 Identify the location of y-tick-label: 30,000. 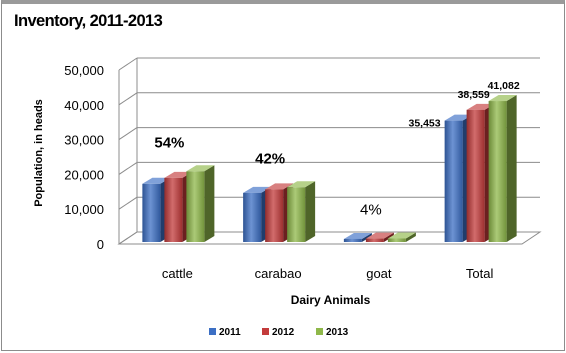
(84, 140).